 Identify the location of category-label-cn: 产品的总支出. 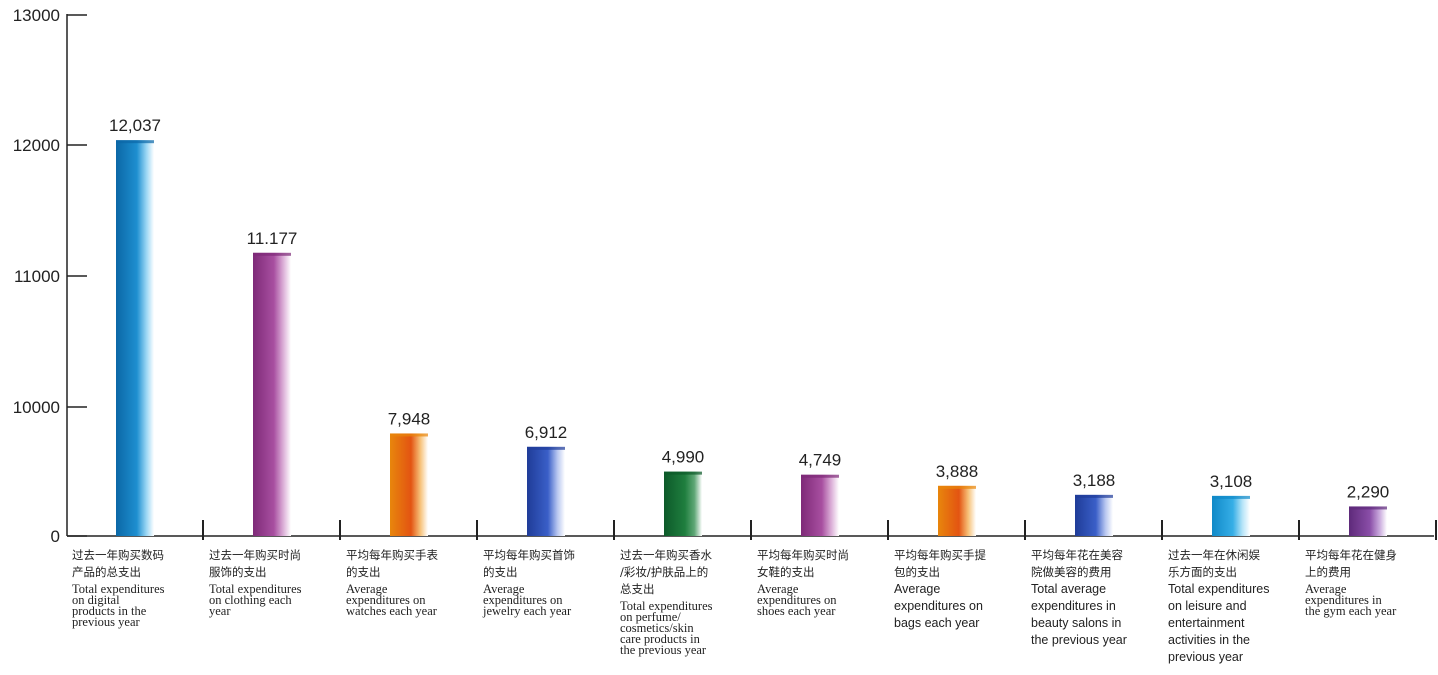
(106, 572).